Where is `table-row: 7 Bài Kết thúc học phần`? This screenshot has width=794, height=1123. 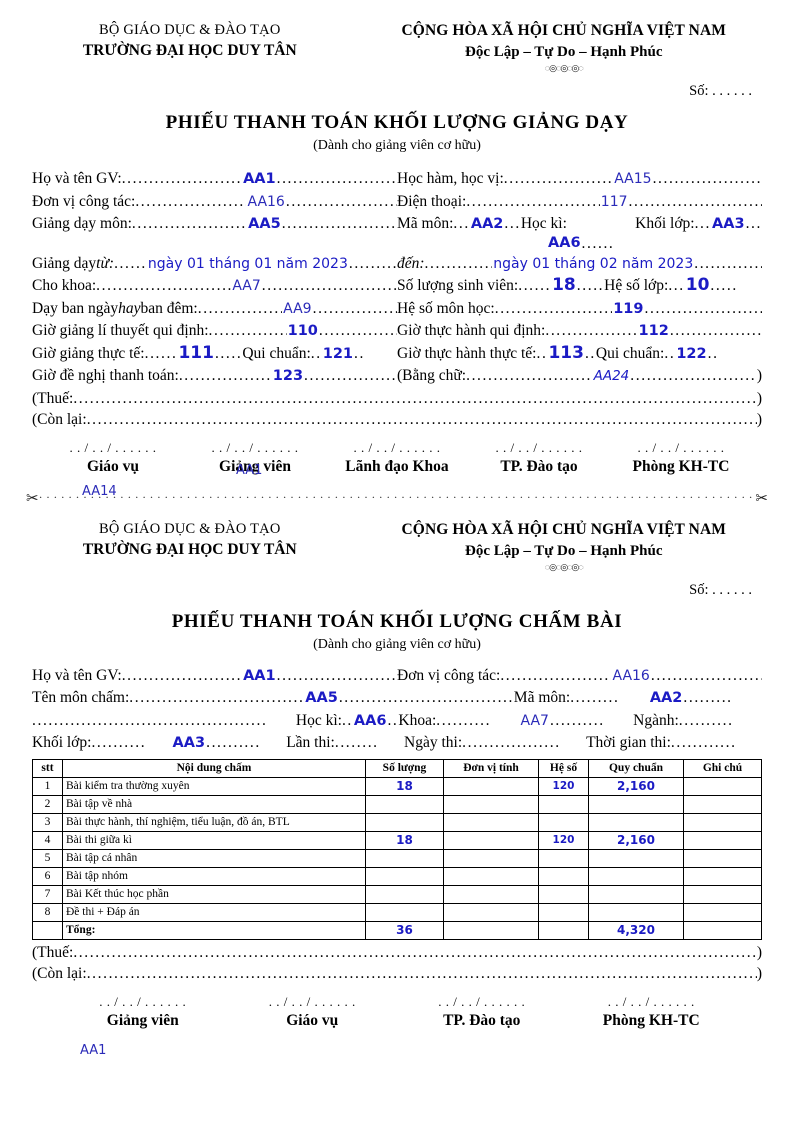 table-row: 7 Bài Kết thúc học phần is located at coordinates (397, 894).